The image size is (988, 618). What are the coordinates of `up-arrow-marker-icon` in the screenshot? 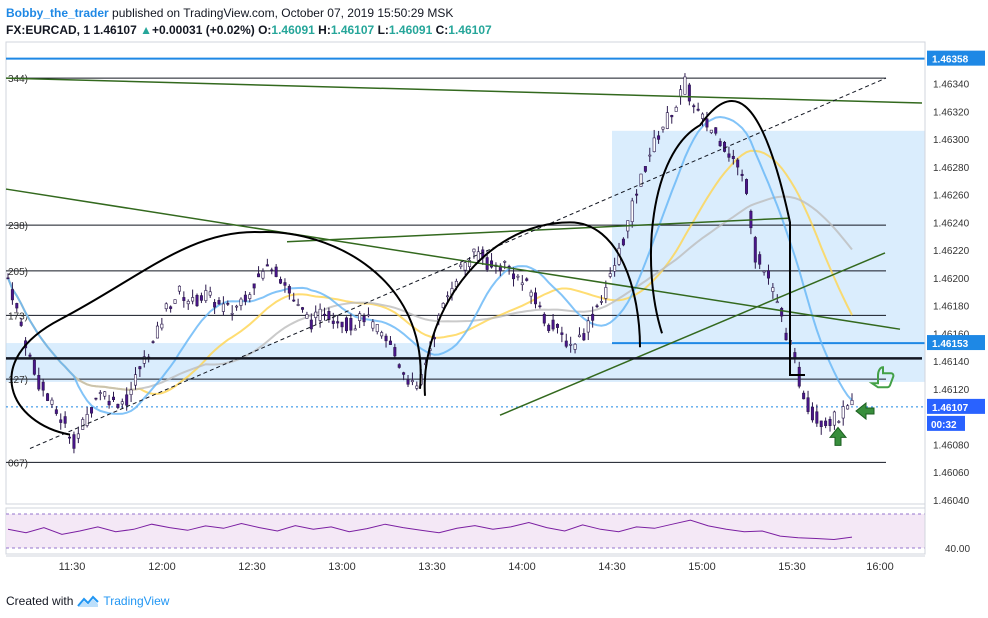 It's located at (838, 436).